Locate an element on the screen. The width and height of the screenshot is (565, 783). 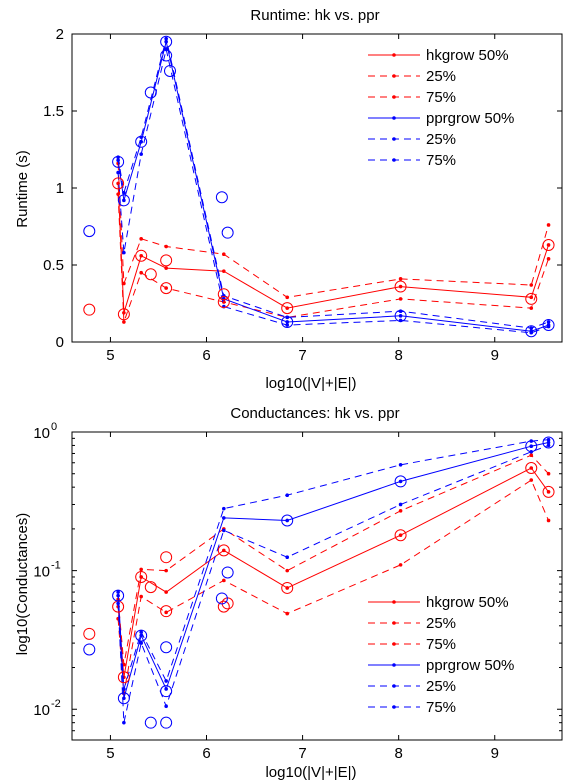
runtime-legend-label: hkgrow 50% is located at coordinates (467, 55).